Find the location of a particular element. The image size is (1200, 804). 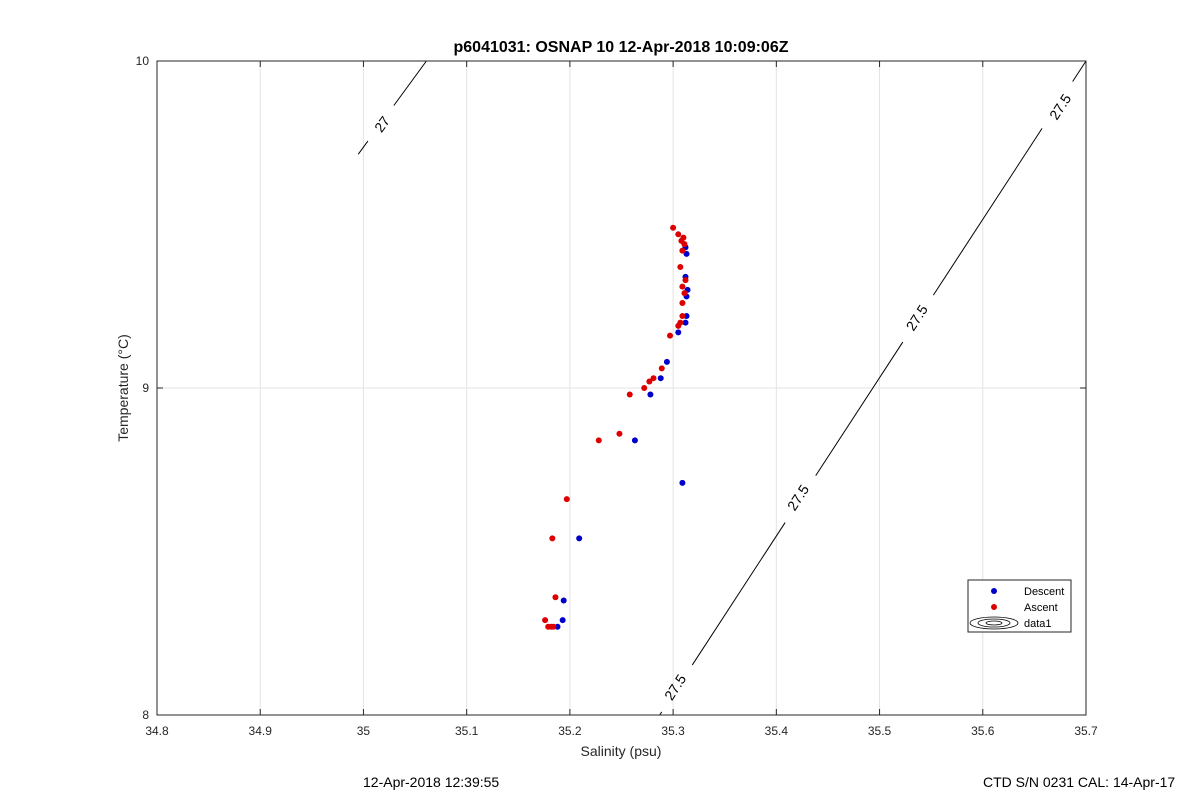

legend-label: Descent is located at coordinates (1044, 592).